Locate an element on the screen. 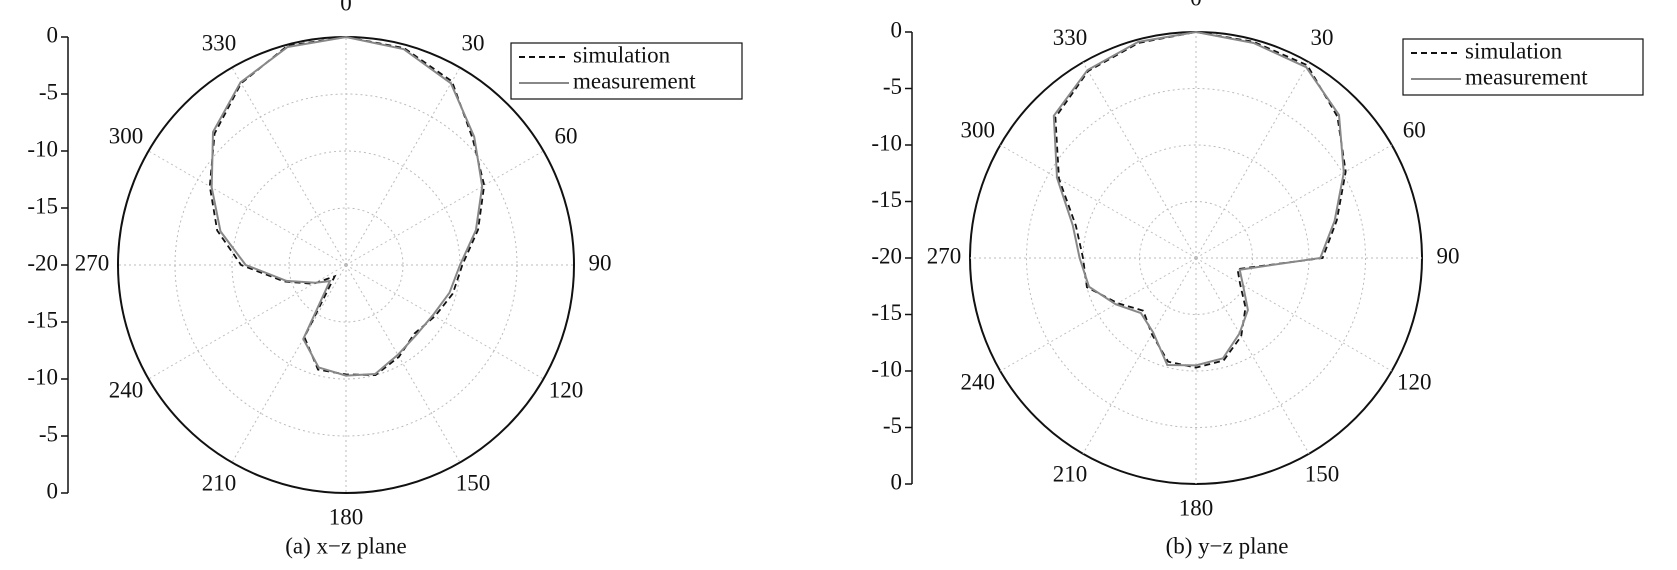 The width and height of the screenshot is (1677, 570). caption: (b) y−z plane is located at coordinates (1227, 545).